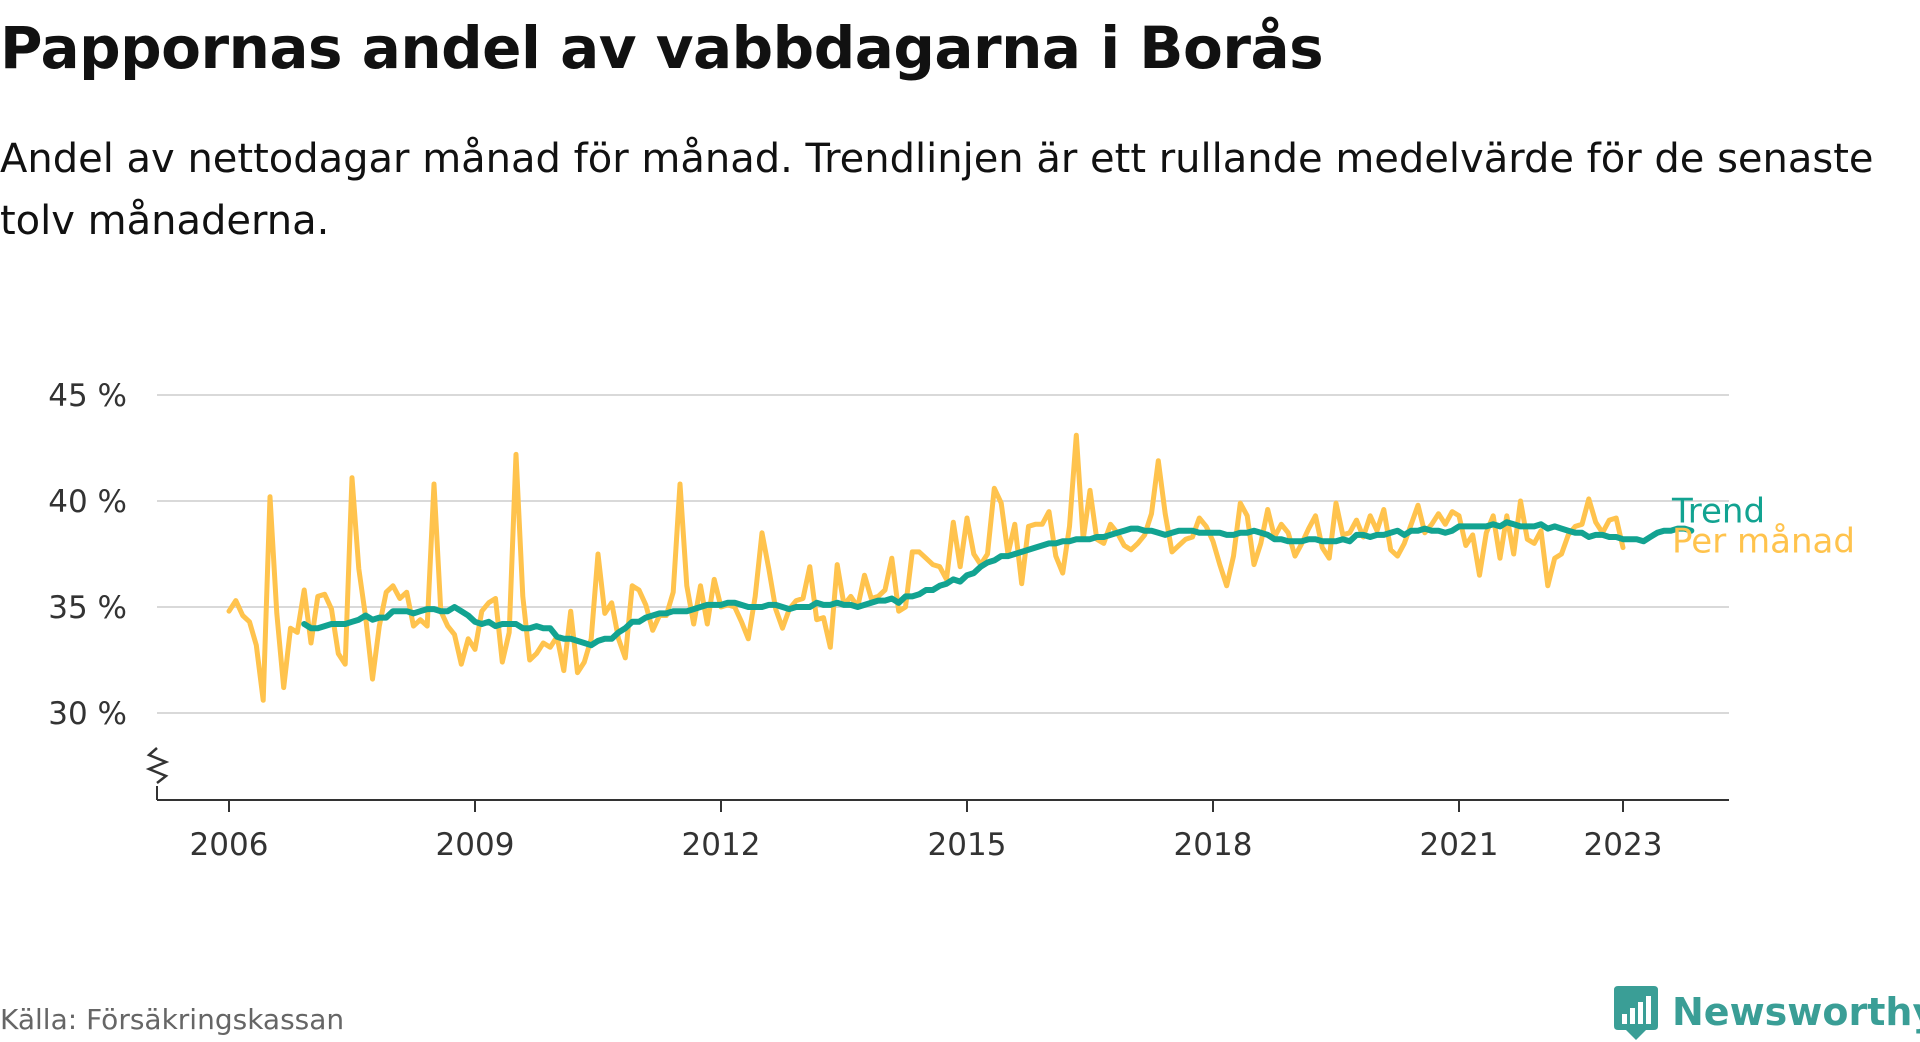 The height and width of the screenshot is (1042, 1920). I want to click on x-tick-label: 2006, so click(229, 845).